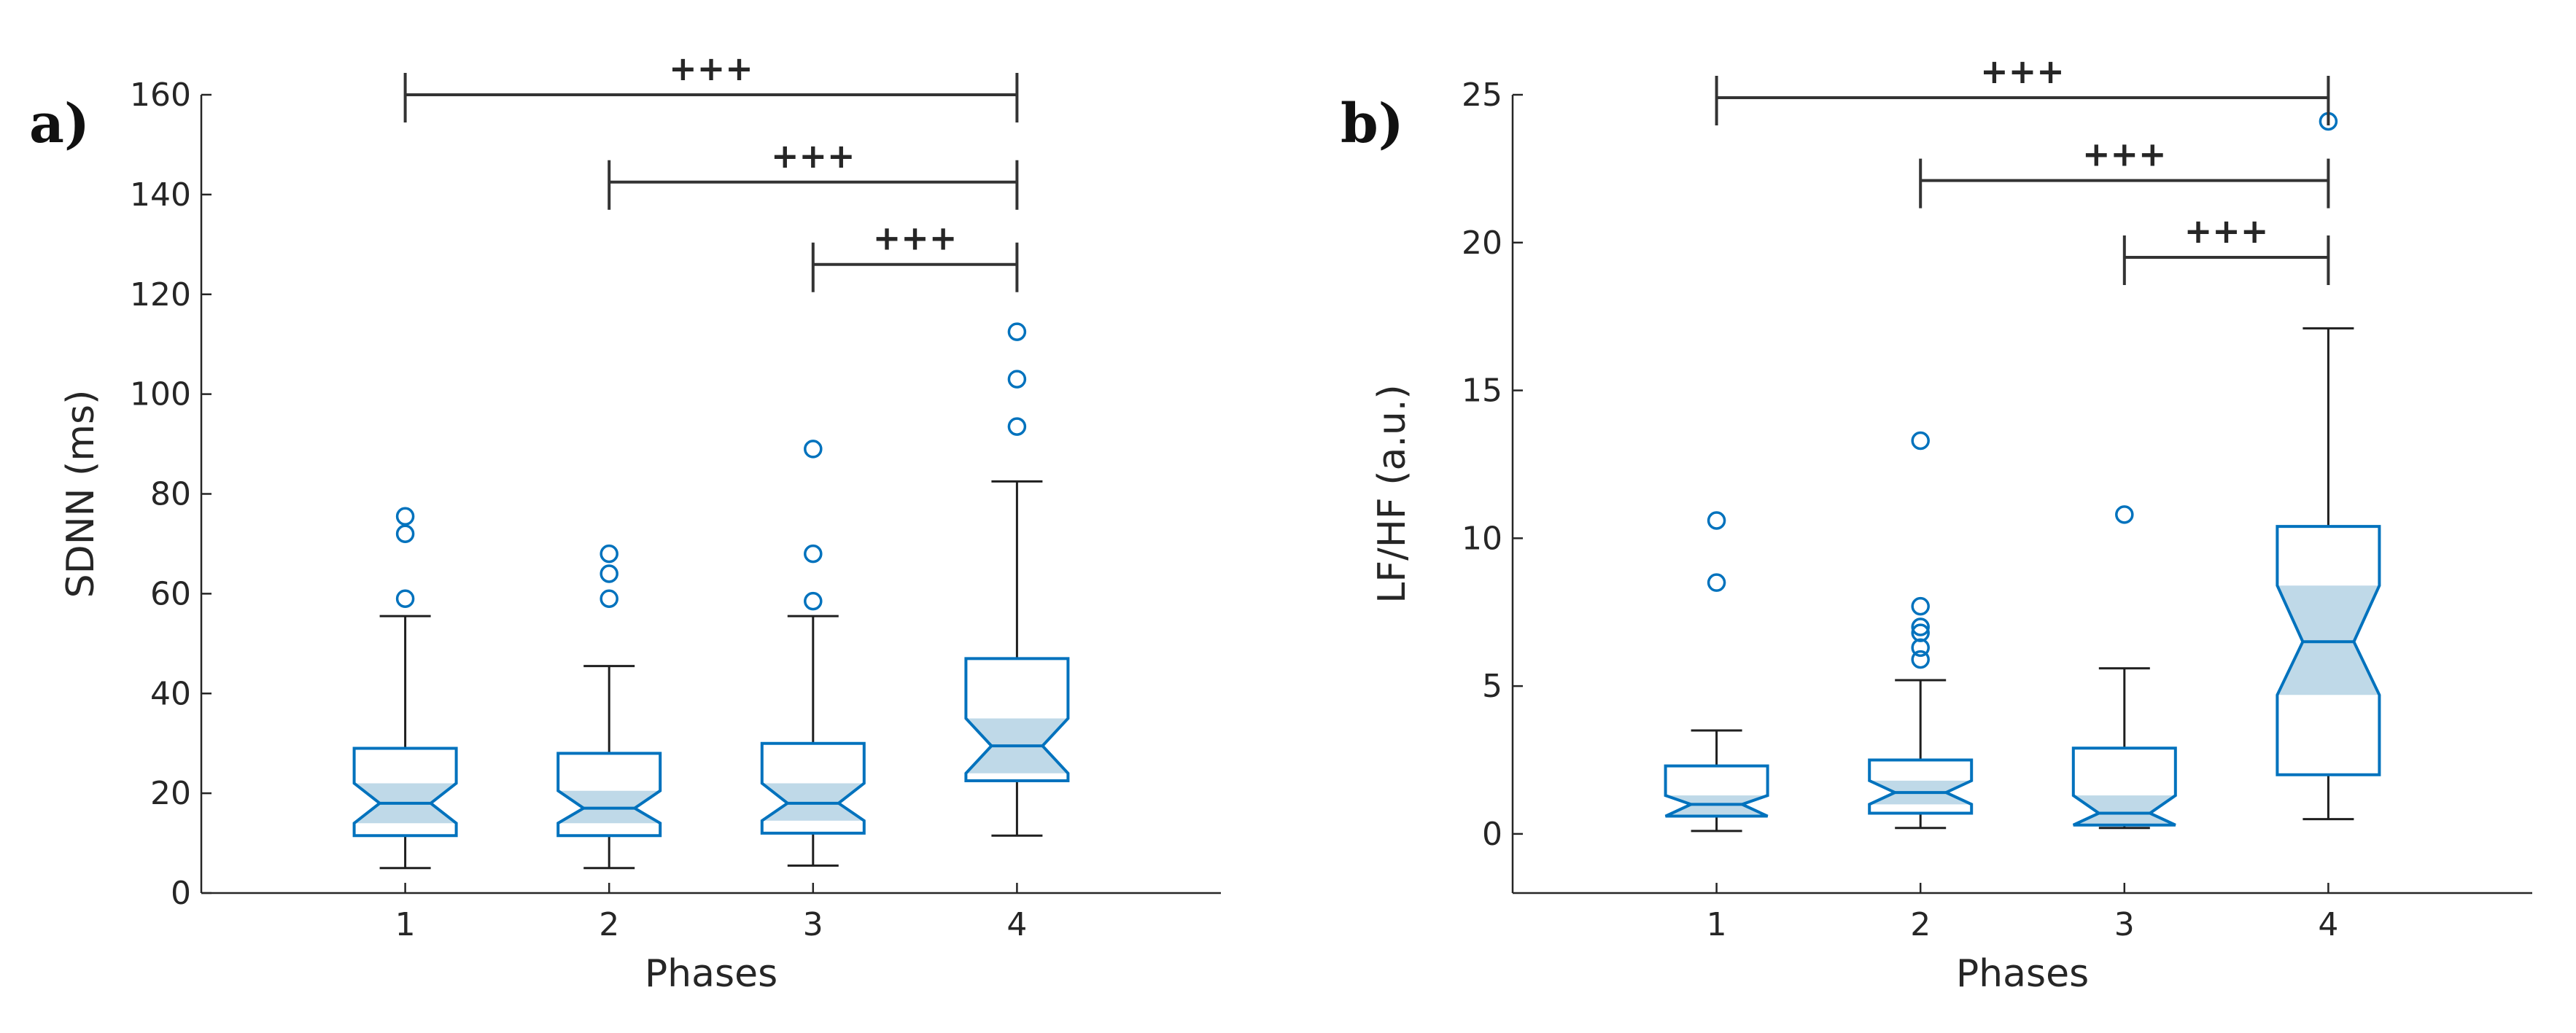 This screenshot has width=2576, height=1033. What do you see at coordinates (170, 593) in the screenshot?
I see `y-tick-label: 60` at bounding box center [170, 593].